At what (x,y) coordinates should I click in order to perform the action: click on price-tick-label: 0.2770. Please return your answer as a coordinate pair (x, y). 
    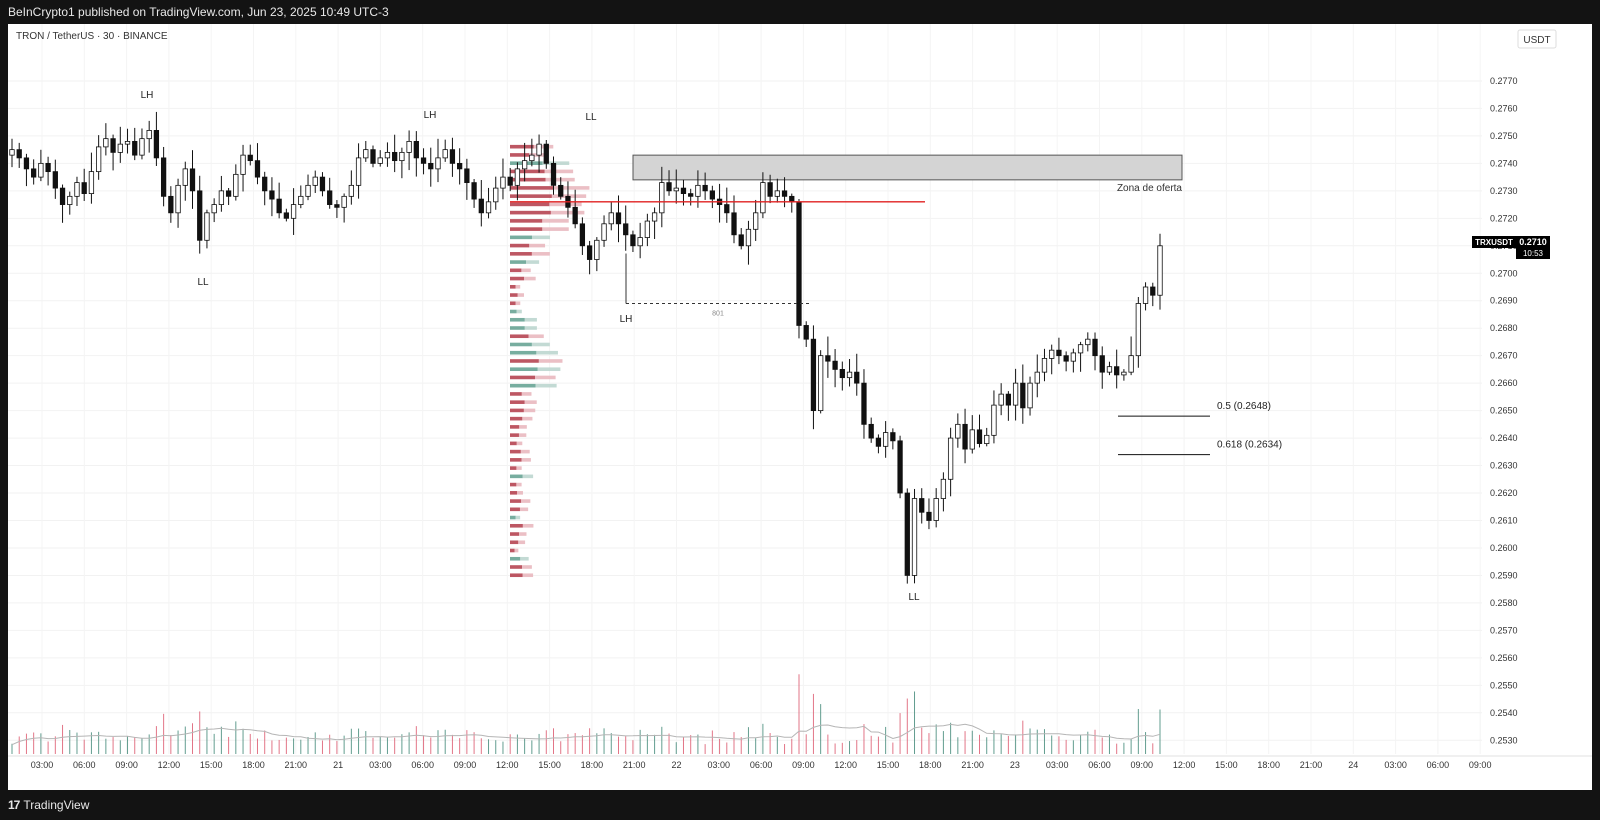
    Looking at the image, I should click on (1504, 81).